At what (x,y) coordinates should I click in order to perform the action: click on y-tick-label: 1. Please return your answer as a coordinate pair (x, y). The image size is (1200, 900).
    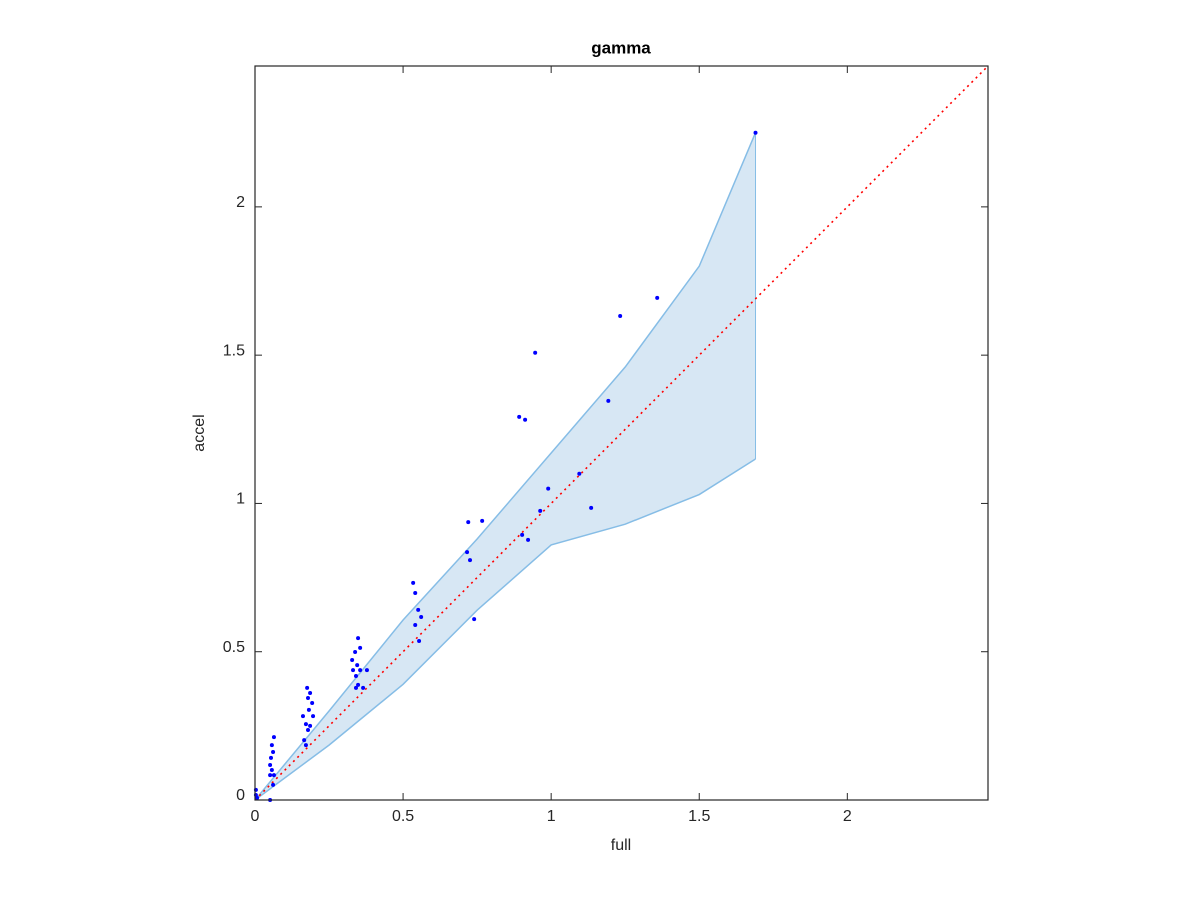
    Looking at the image, I should click on (240, 499).